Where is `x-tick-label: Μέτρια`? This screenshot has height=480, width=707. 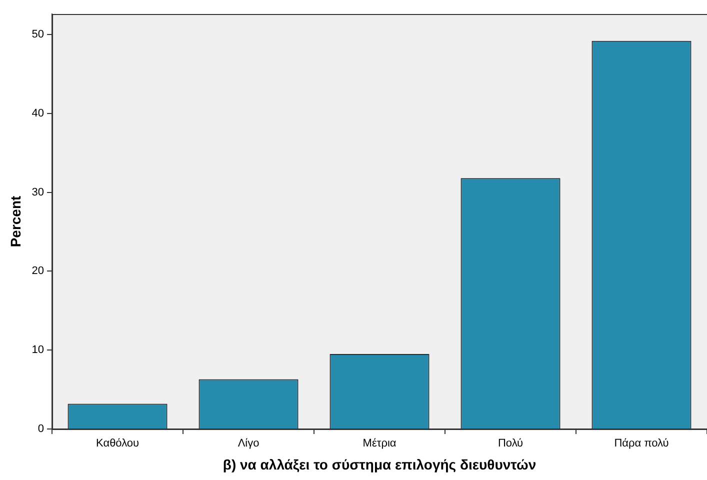 x-tick-label: Μέτρια is located at coordinates (379, 444).